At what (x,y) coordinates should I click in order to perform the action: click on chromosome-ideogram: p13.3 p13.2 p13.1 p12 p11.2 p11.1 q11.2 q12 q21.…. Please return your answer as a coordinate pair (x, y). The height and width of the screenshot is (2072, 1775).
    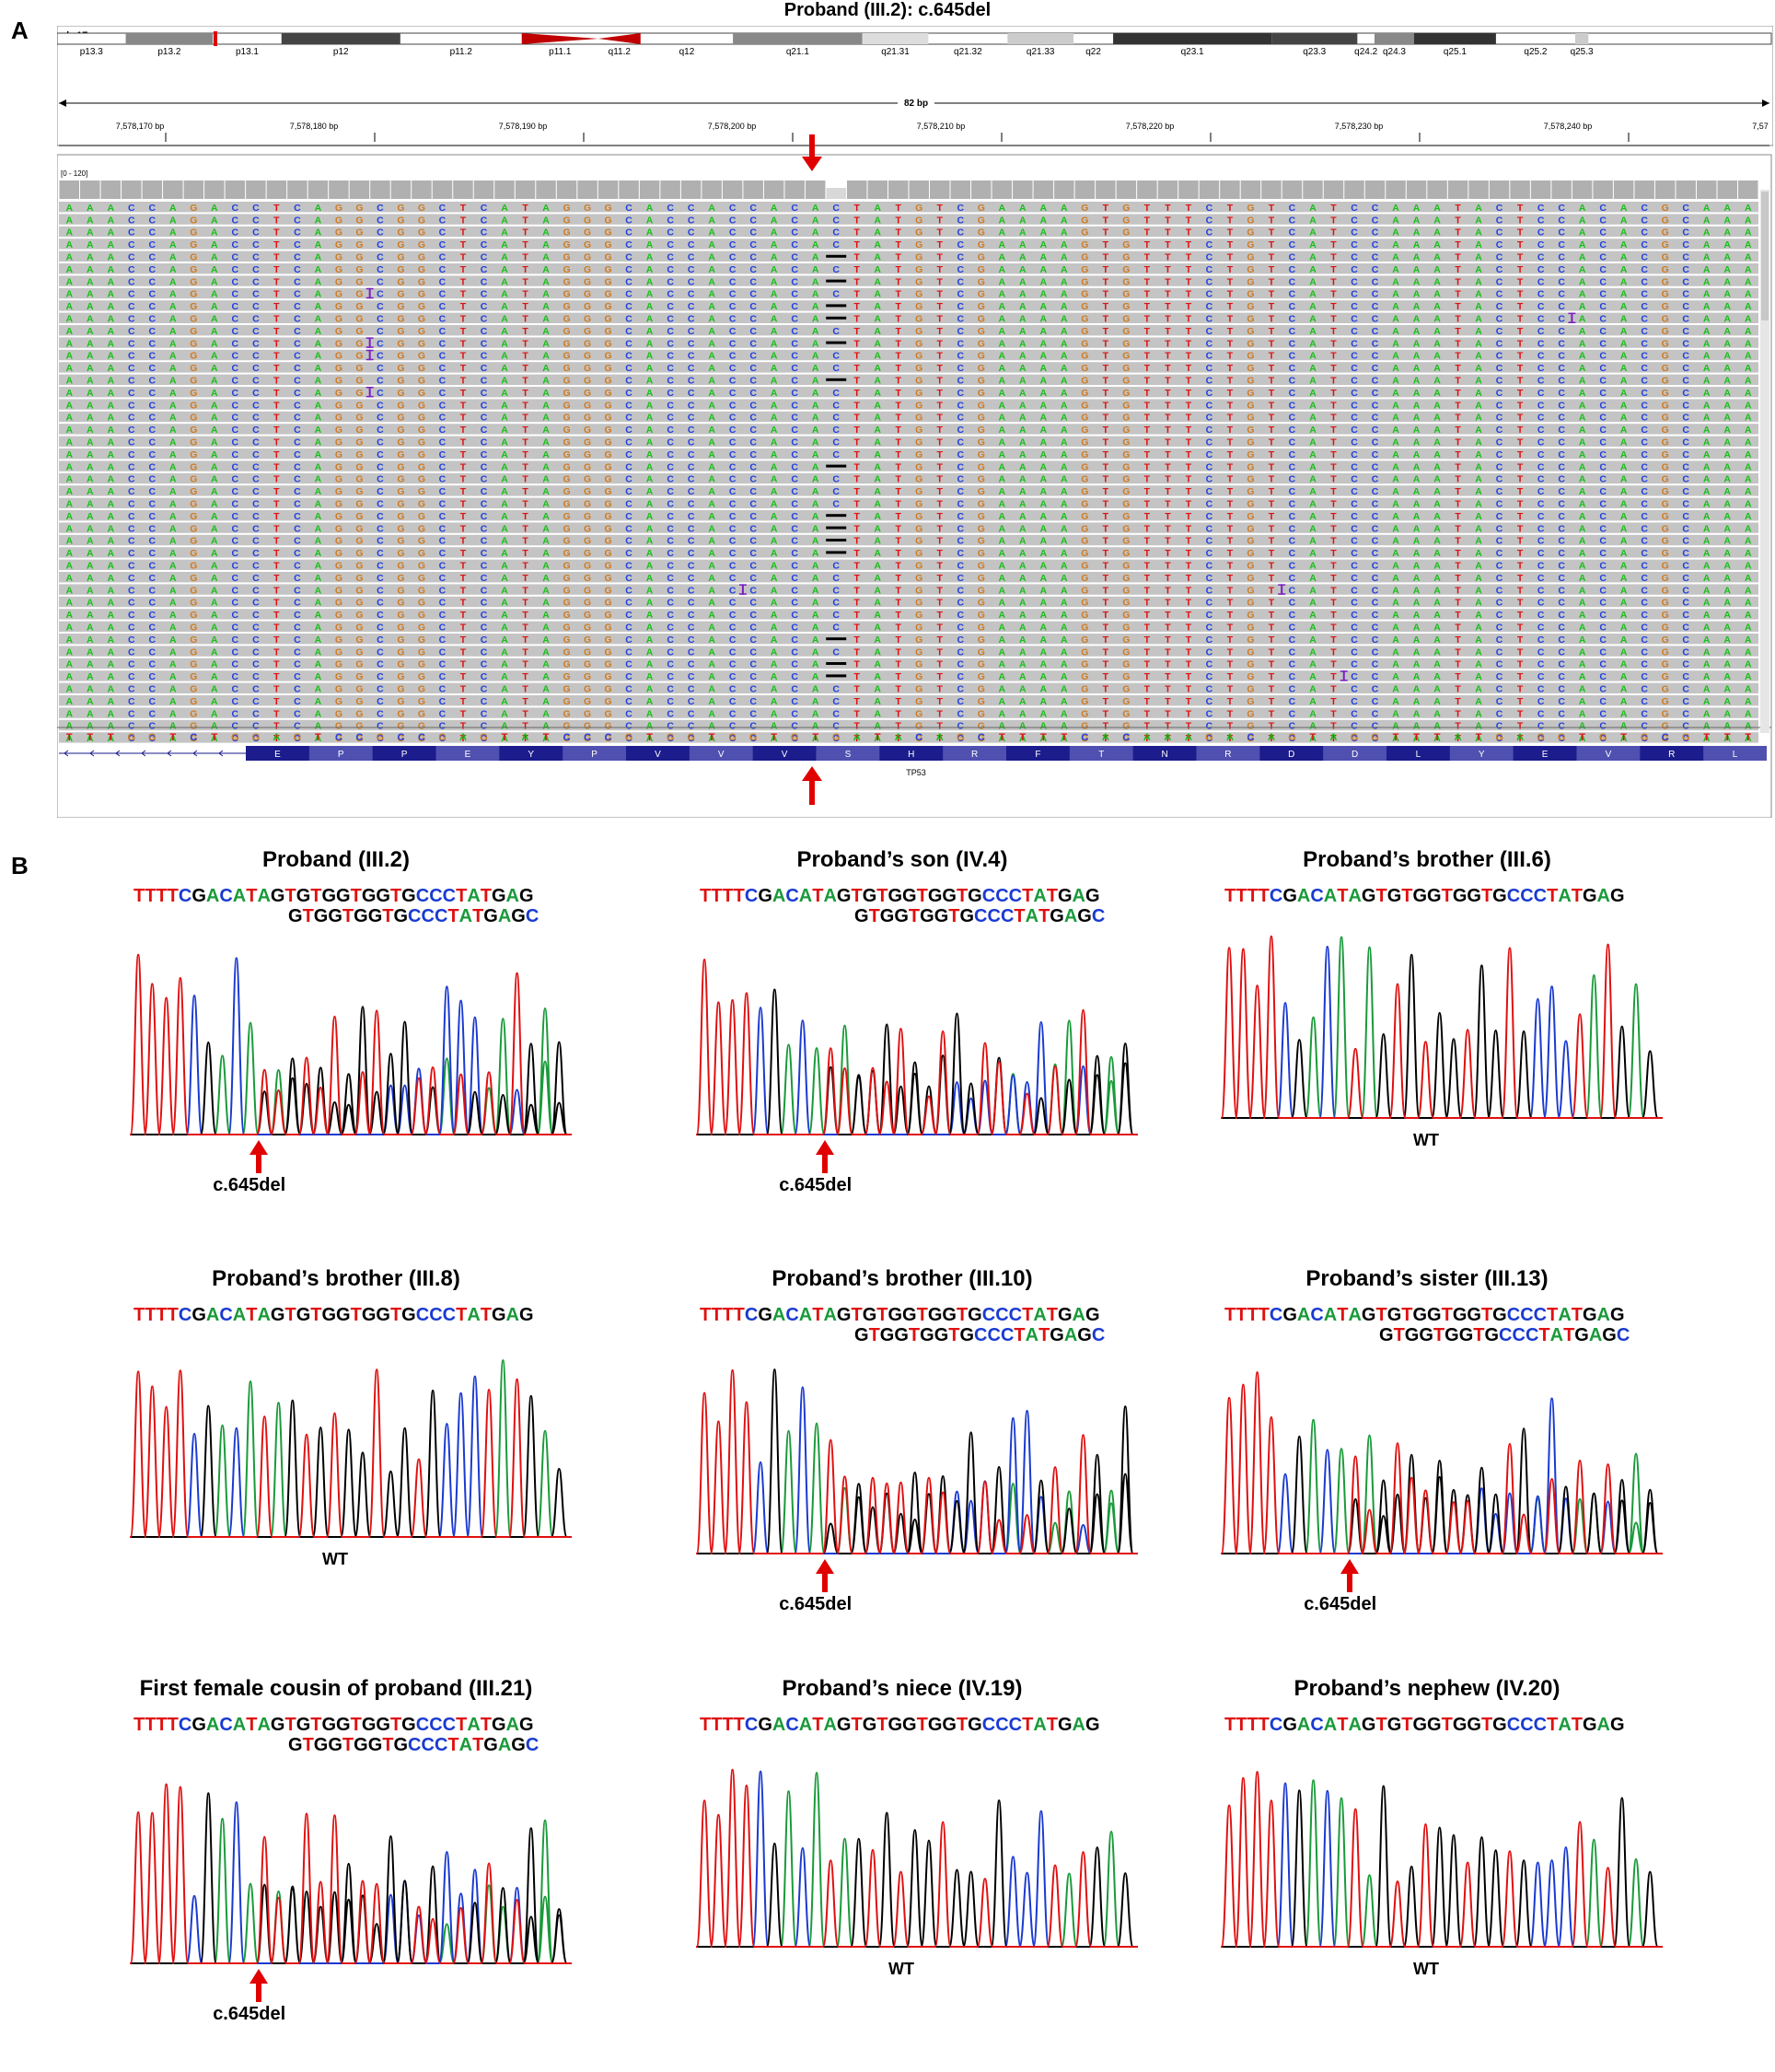
    Looking at the image, I should click on (914, 44).